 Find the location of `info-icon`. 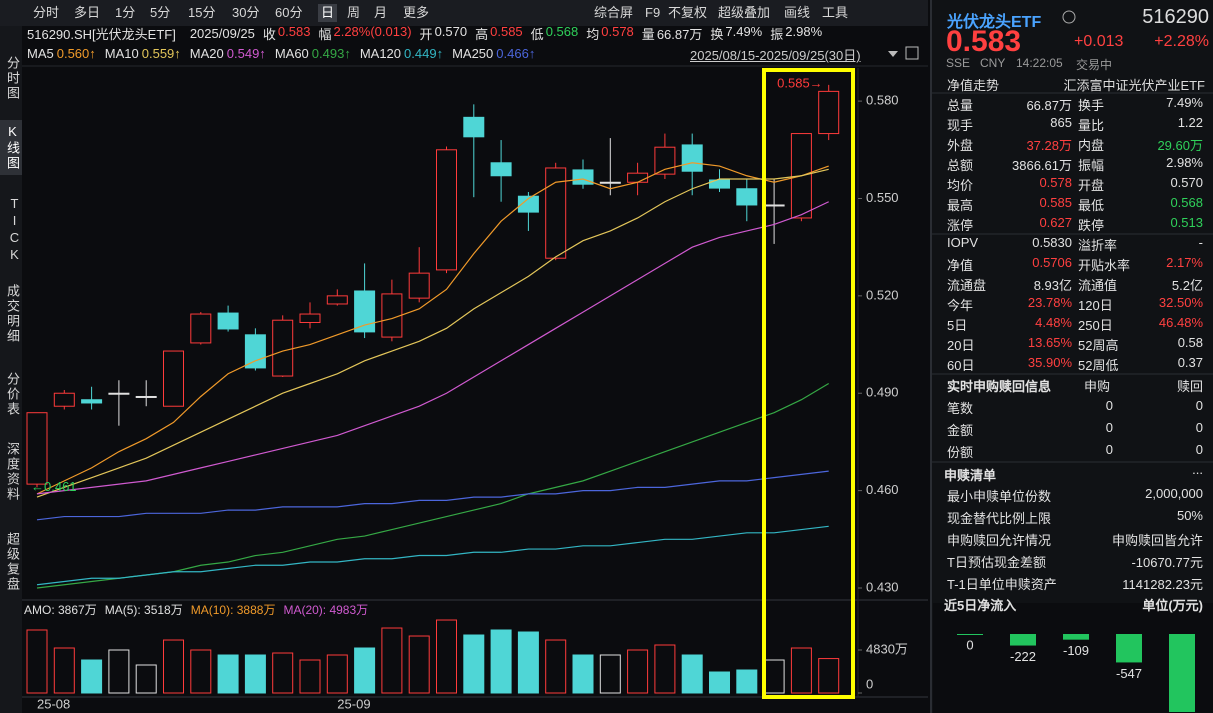

info-icon is located at coordinates (1069, 17).